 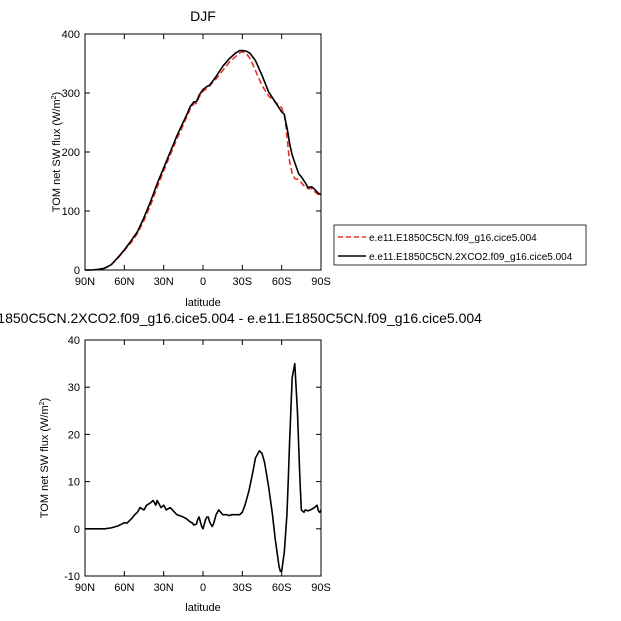 I want to click on bottom-ytick-label: 10, so click(x=74, y=483).